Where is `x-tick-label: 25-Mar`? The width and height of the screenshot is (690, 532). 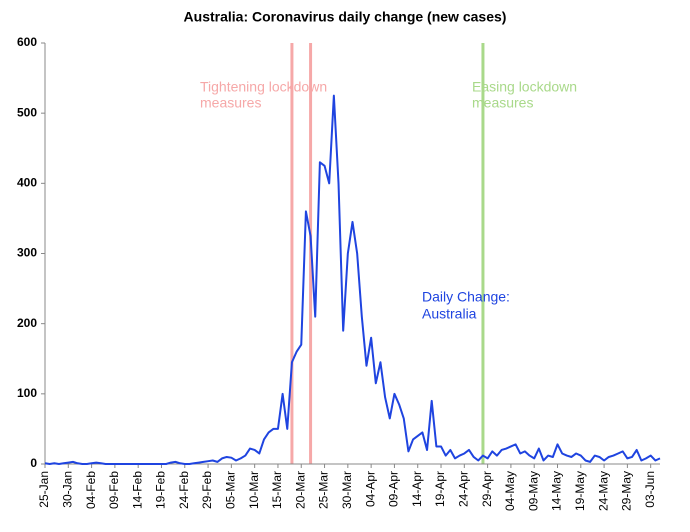 x-tick-label: 25-Mar is located at coordinates (324, 490).